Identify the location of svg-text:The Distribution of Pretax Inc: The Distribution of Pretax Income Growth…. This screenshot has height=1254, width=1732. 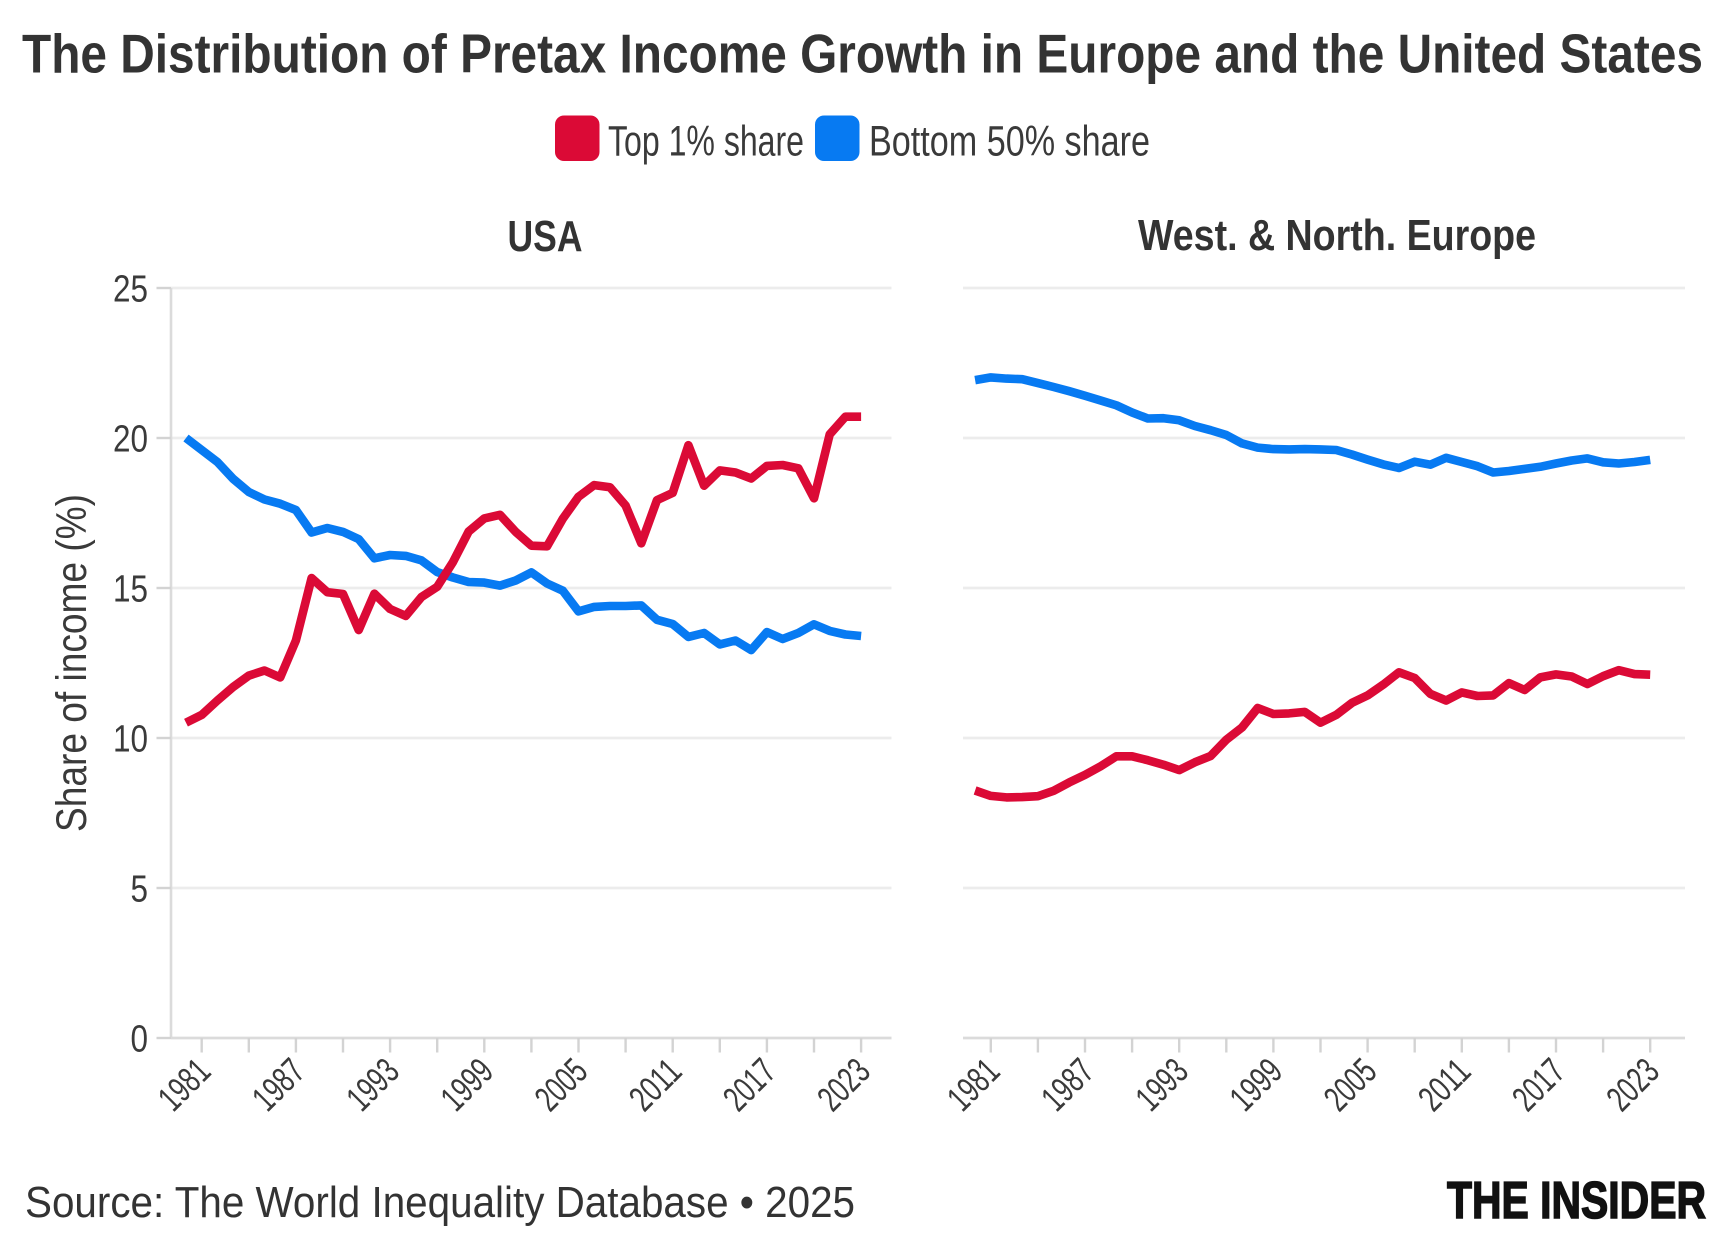
(862, 54).